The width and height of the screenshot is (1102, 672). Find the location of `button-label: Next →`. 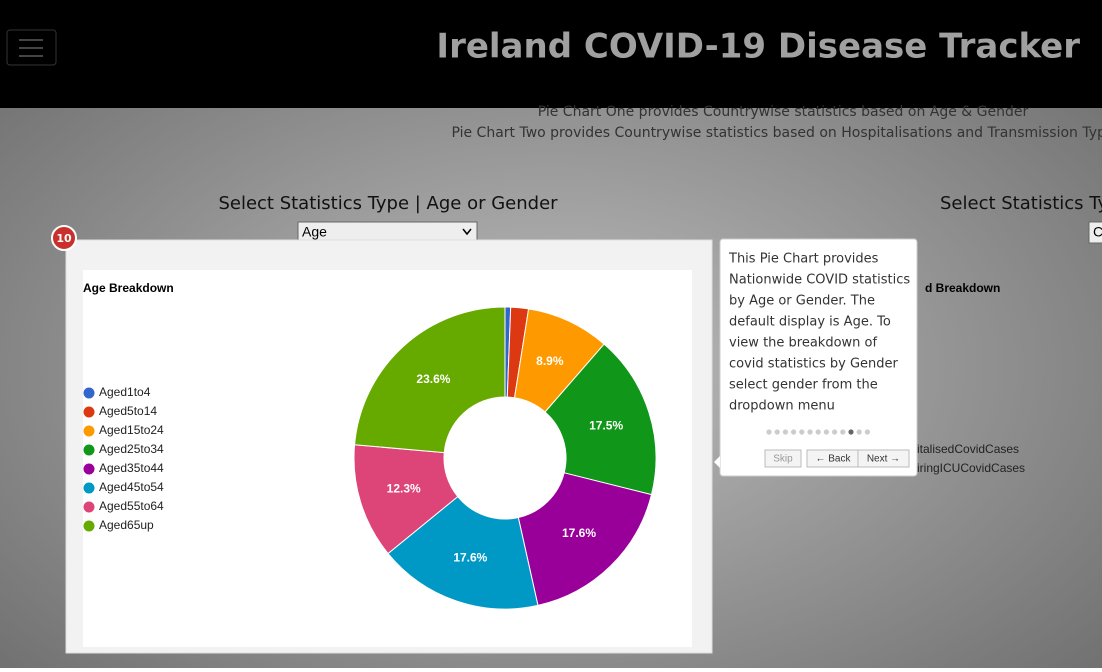

button-label: Next → is located at coordinates (883, 459).